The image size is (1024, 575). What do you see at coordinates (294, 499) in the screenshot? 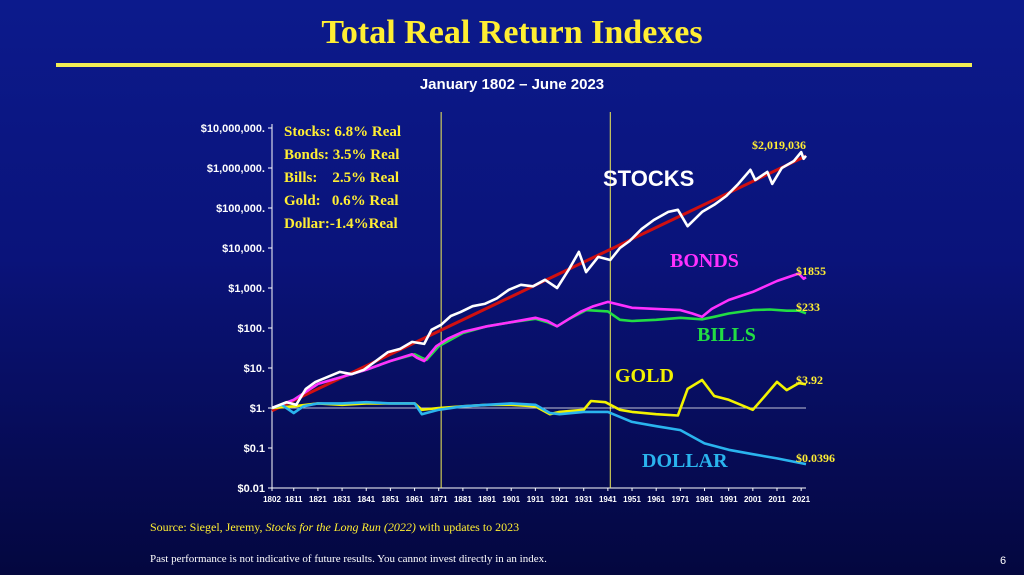
I see `x-tick-label: 1811` at bounding box center [294, 499].